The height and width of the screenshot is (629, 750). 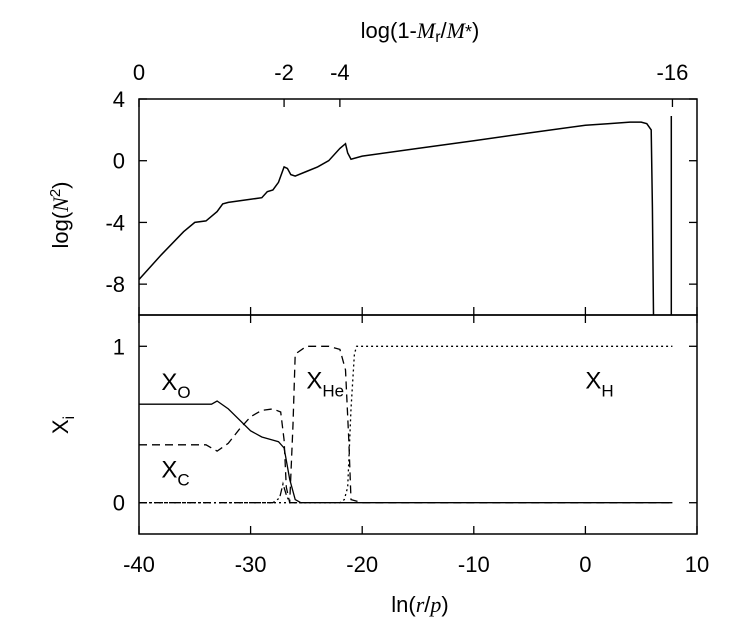 I want to click on bottom-xtick-label: -20, so click(x=362, y=564).